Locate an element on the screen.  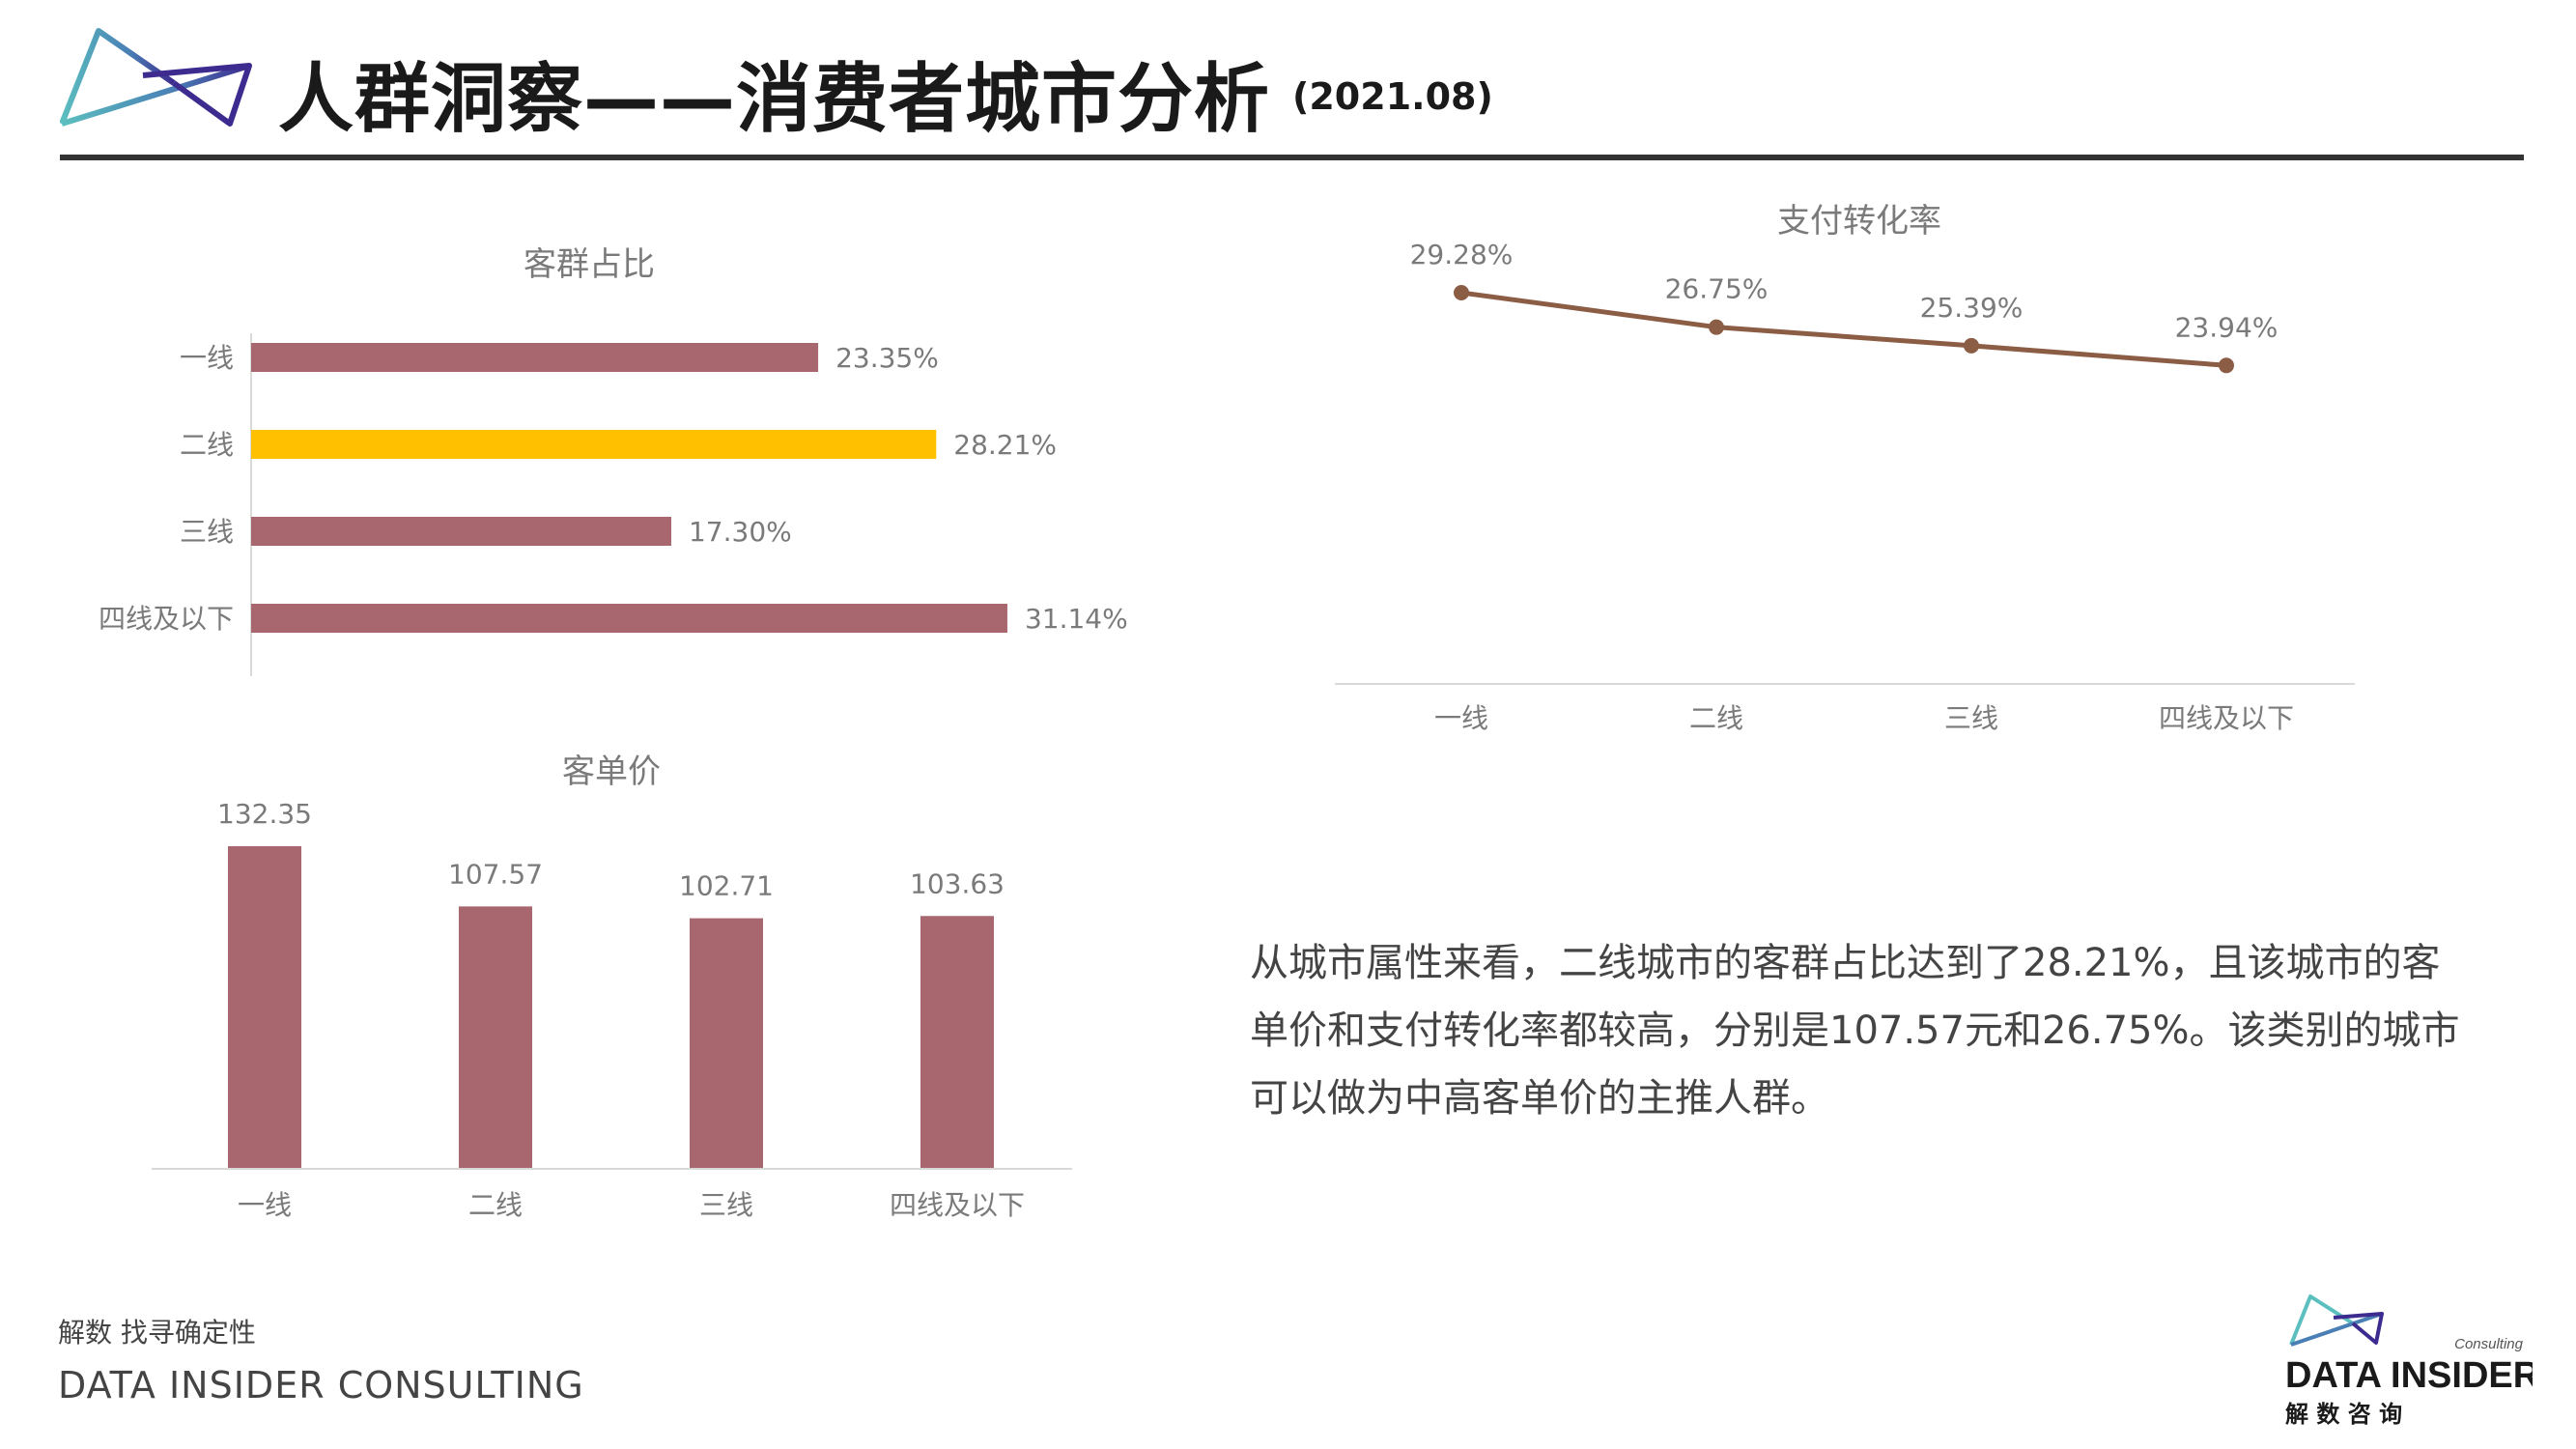
brand-logo: Consulting DATA INSIDER 解 数 咨 询 is located at coordinates (2409, 1361).